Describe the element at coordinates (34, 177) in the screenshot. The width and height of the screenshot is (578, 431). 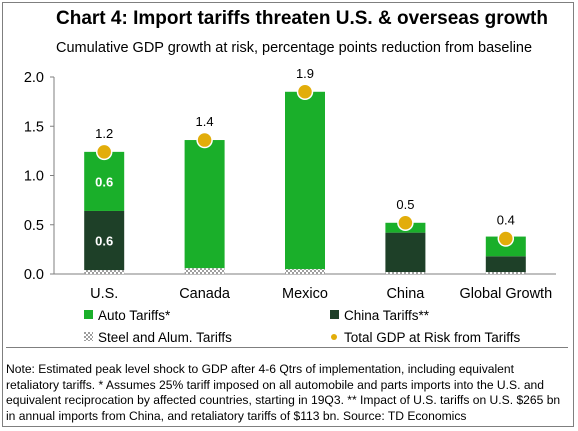
I see `y-tick-label: 1.0` at that location.